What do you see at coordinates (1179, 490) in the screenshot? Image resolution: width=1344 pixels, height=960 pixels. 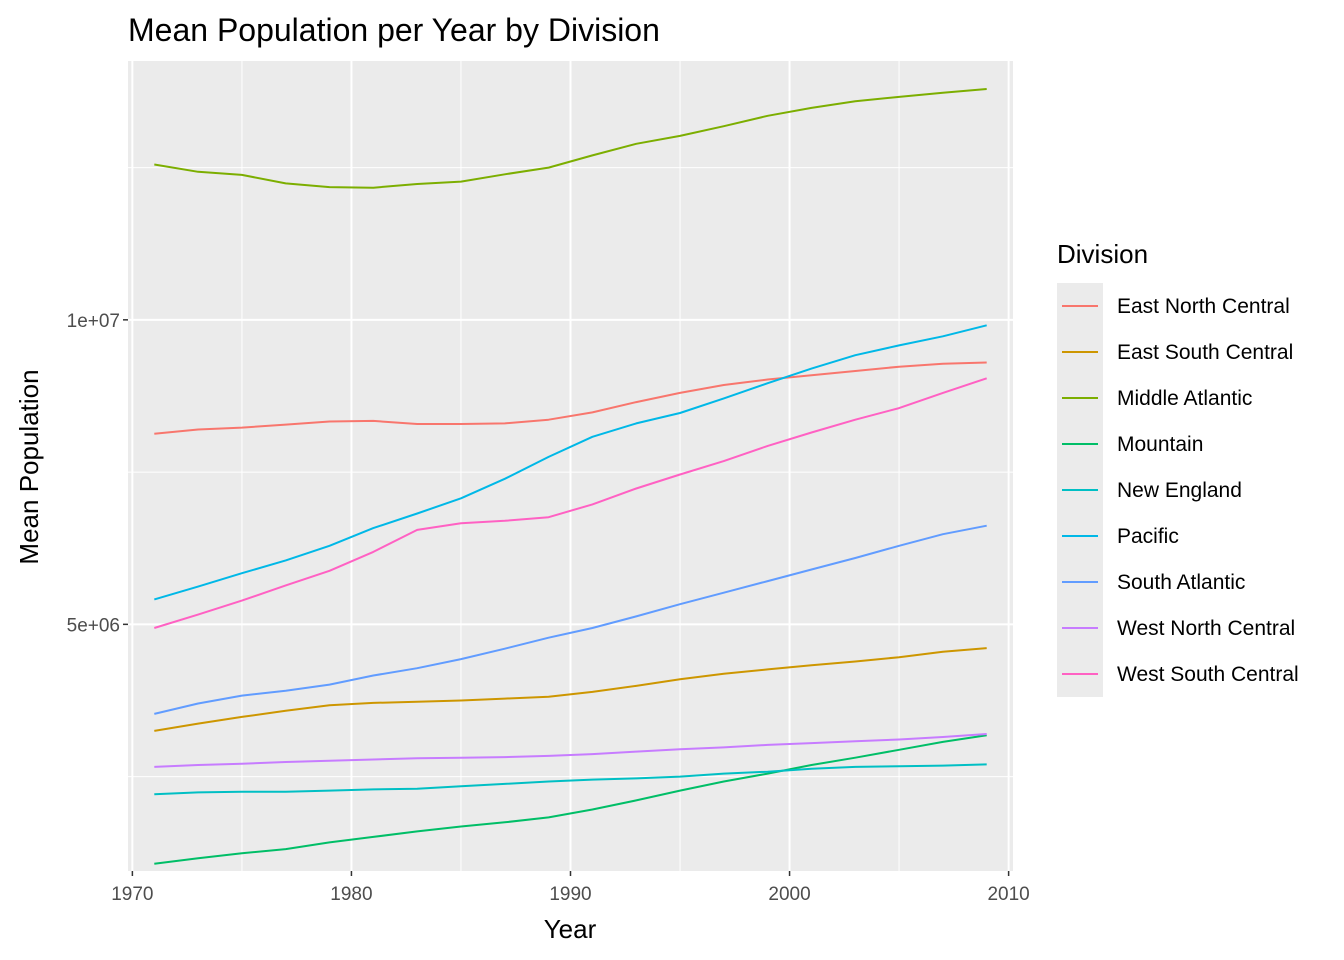 I see `legend-label-new-england: New England` at bounding box center [1179, 490].